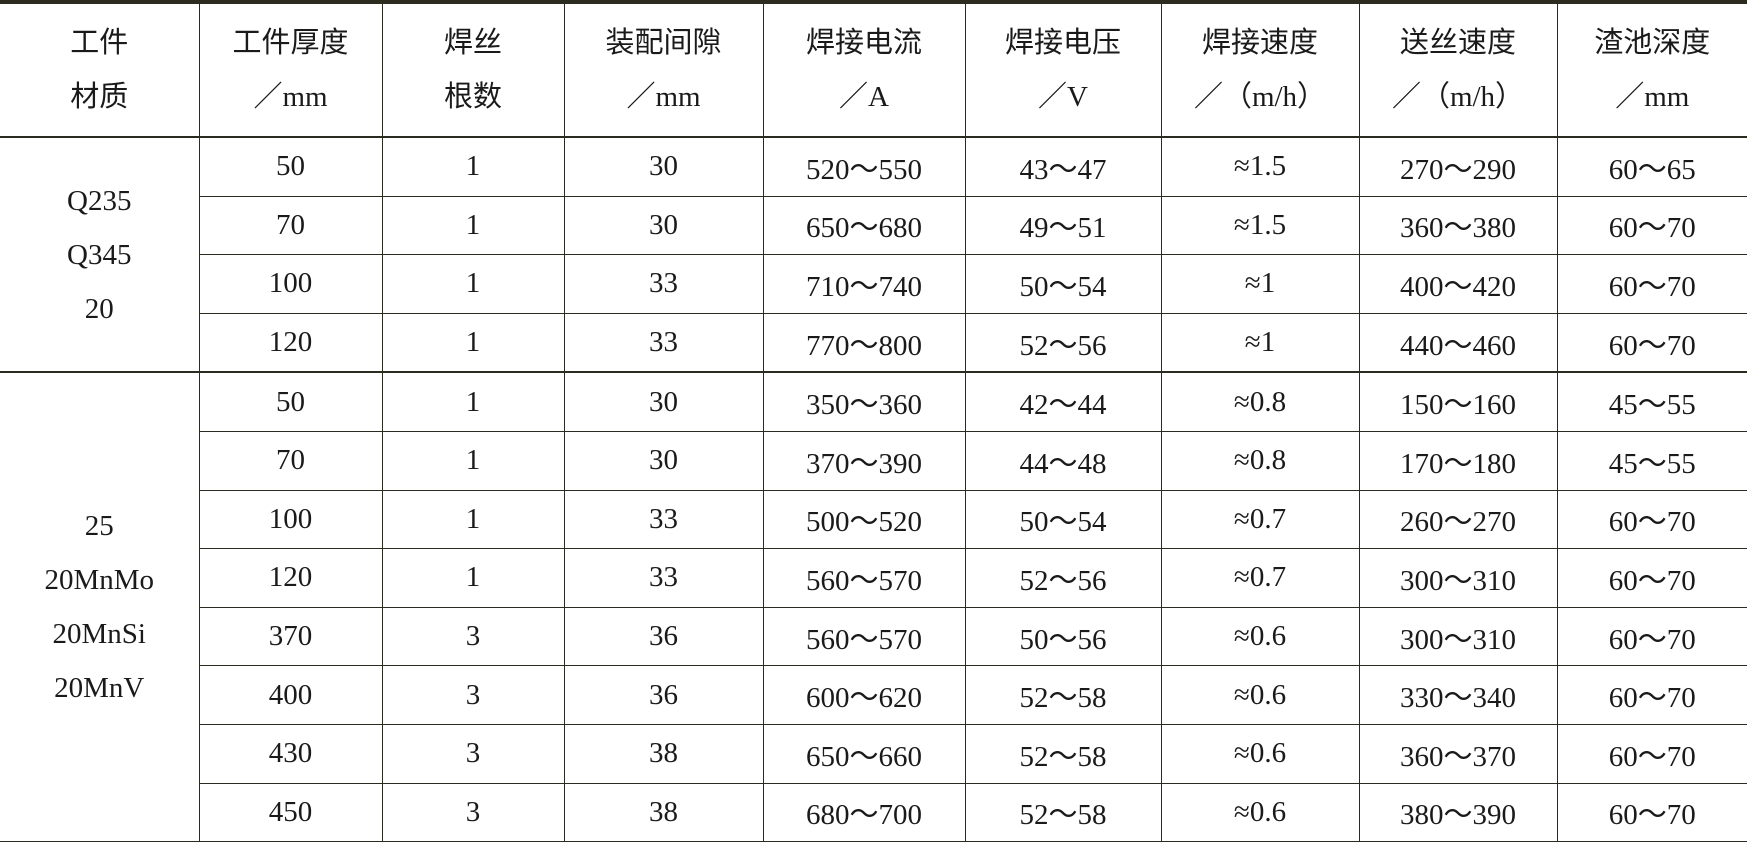 The width and height of the screenshot is (1747, 842). What do you see at coordinates (864, 519) in the screenshot?
I see `table-cell: 500～520` at bounding box center [864, 519].